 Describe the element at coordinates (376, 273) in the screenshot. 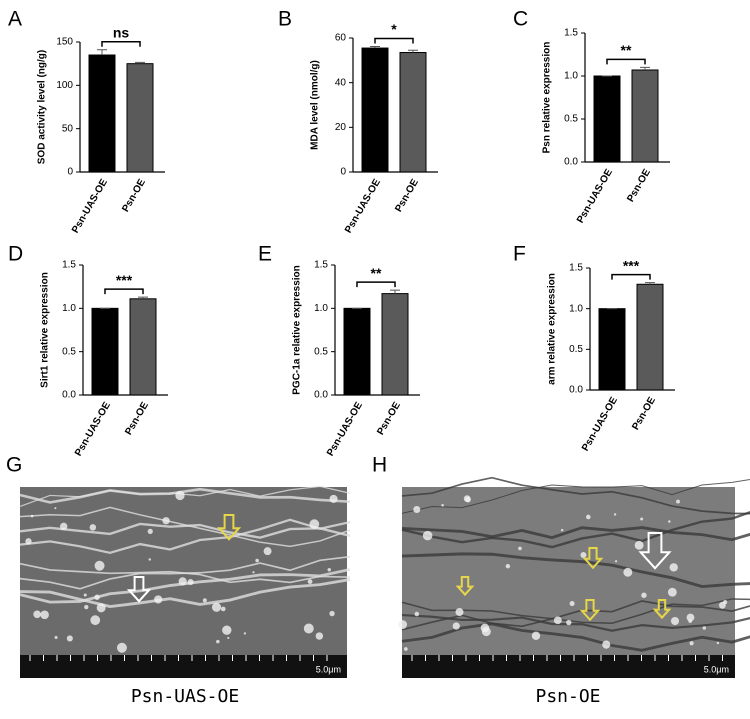

I see `significance-label: **` at that location.